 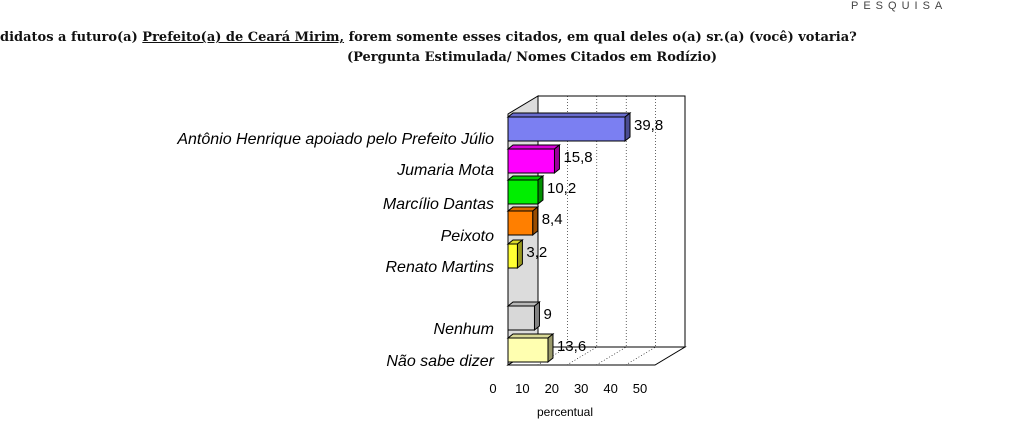 I want to click on data-label: 3,2, so click(x=536, y=252).